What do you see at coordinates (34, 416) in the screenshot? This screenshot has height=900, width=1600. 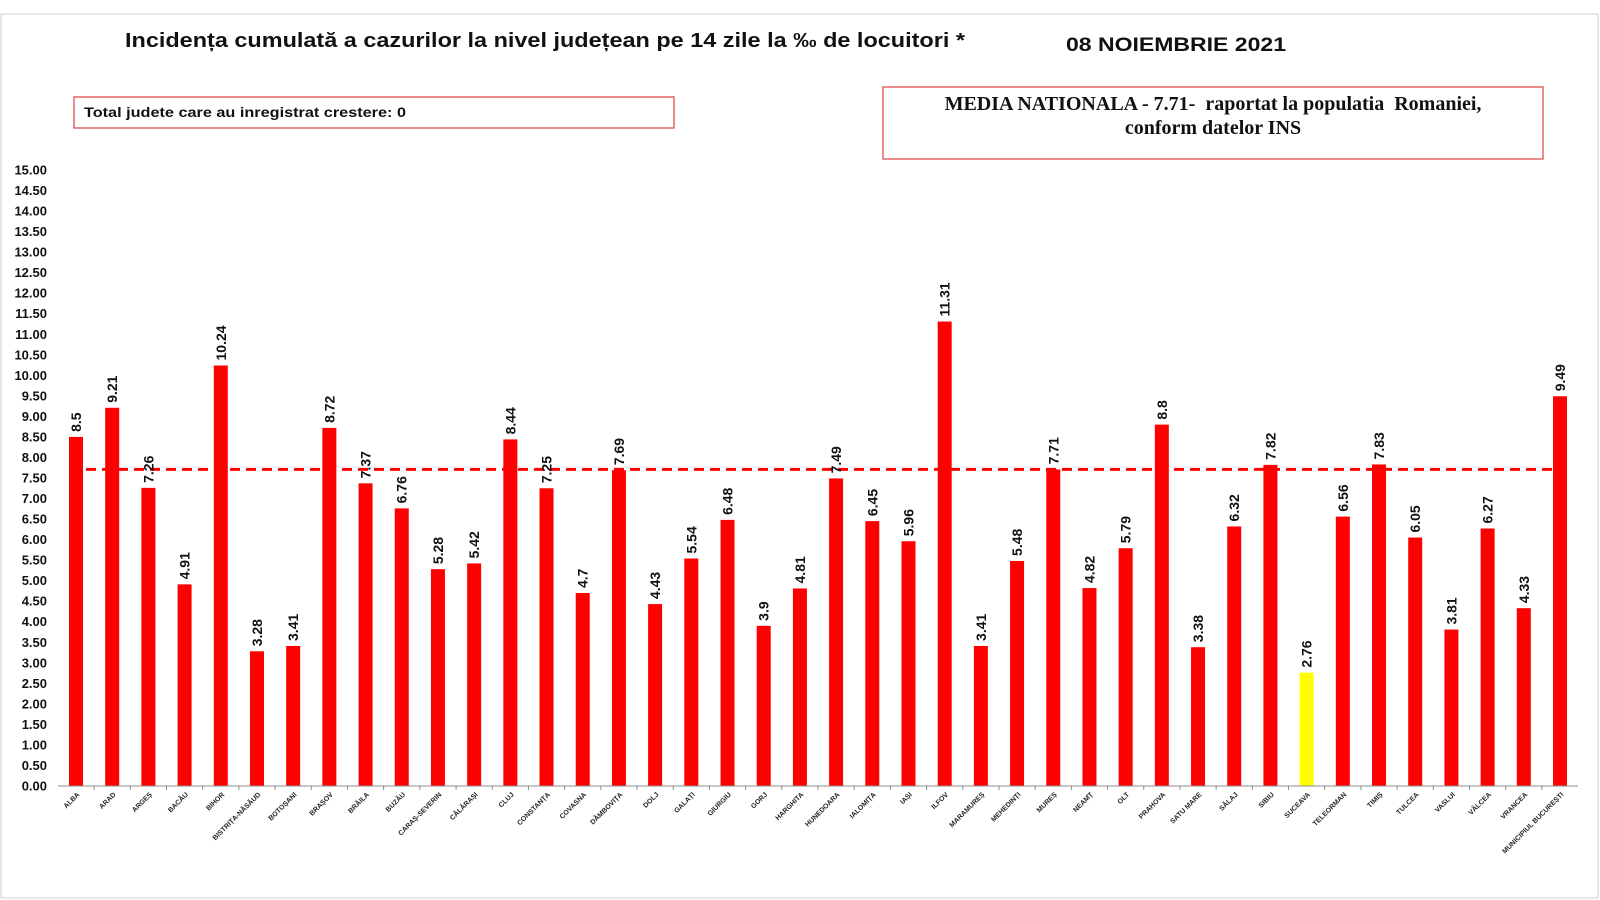 I see `y-tick-label: 9.00` at bounding box center [34, 416].